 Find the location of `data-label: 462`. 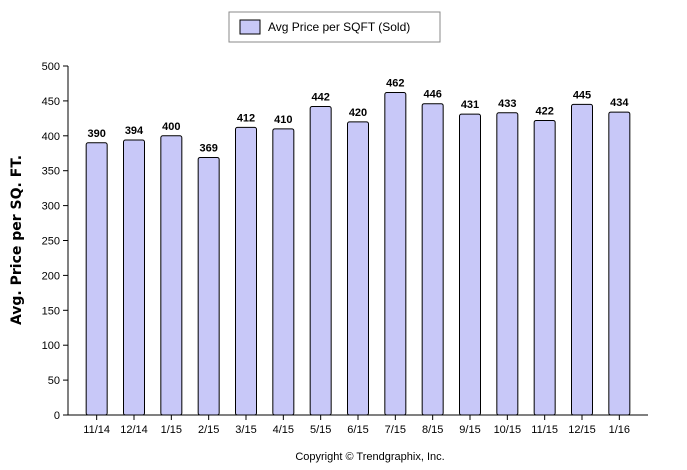

data-label: 462 is located at coordinates (395, 84).